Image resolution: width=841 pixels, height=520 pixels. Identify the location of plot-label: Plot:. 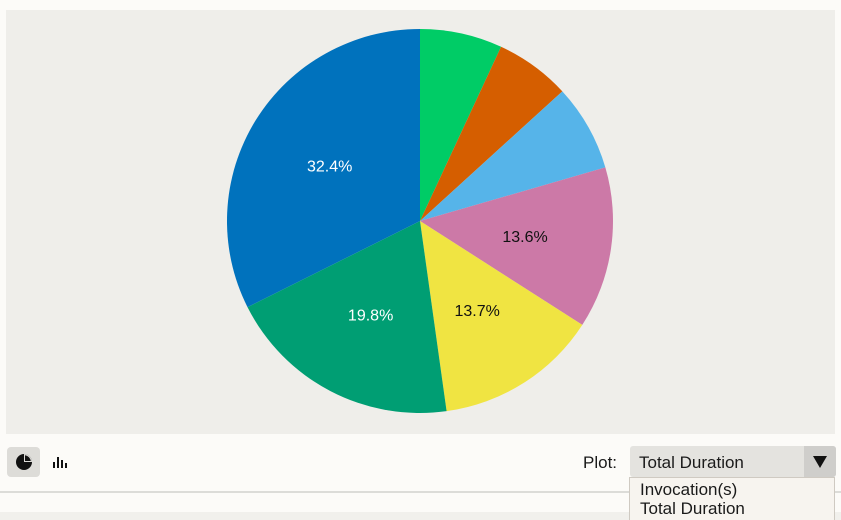
(600, 462).